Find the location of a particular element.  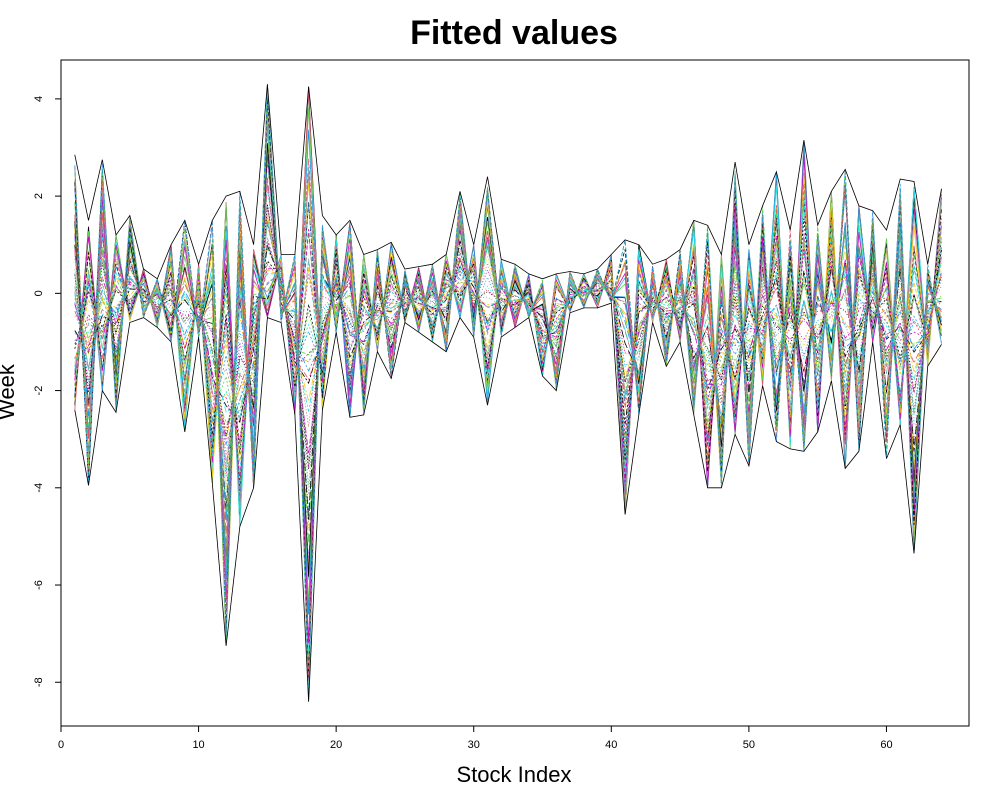

y-tick-label: -2 is located at coordinates (39, 391).